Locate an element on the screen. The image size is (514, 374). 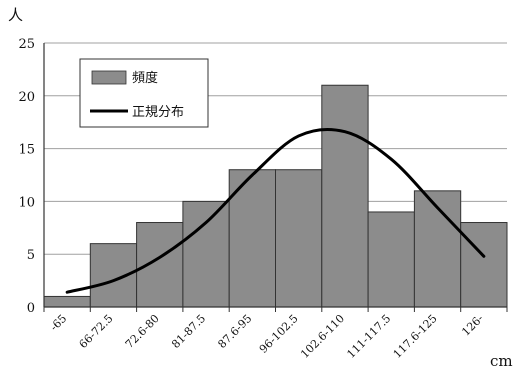
legend: 頻度 正規分布 is located at coordinates (144, 93).